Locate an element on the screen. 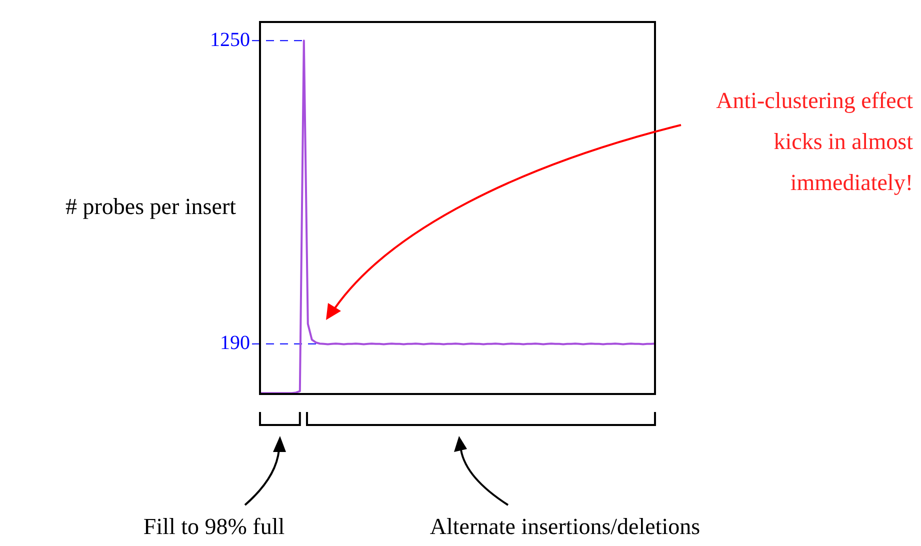 The height and width of the screenshot is (546, 921). y-tick-label: 190 is located at coordinates (235, 343).